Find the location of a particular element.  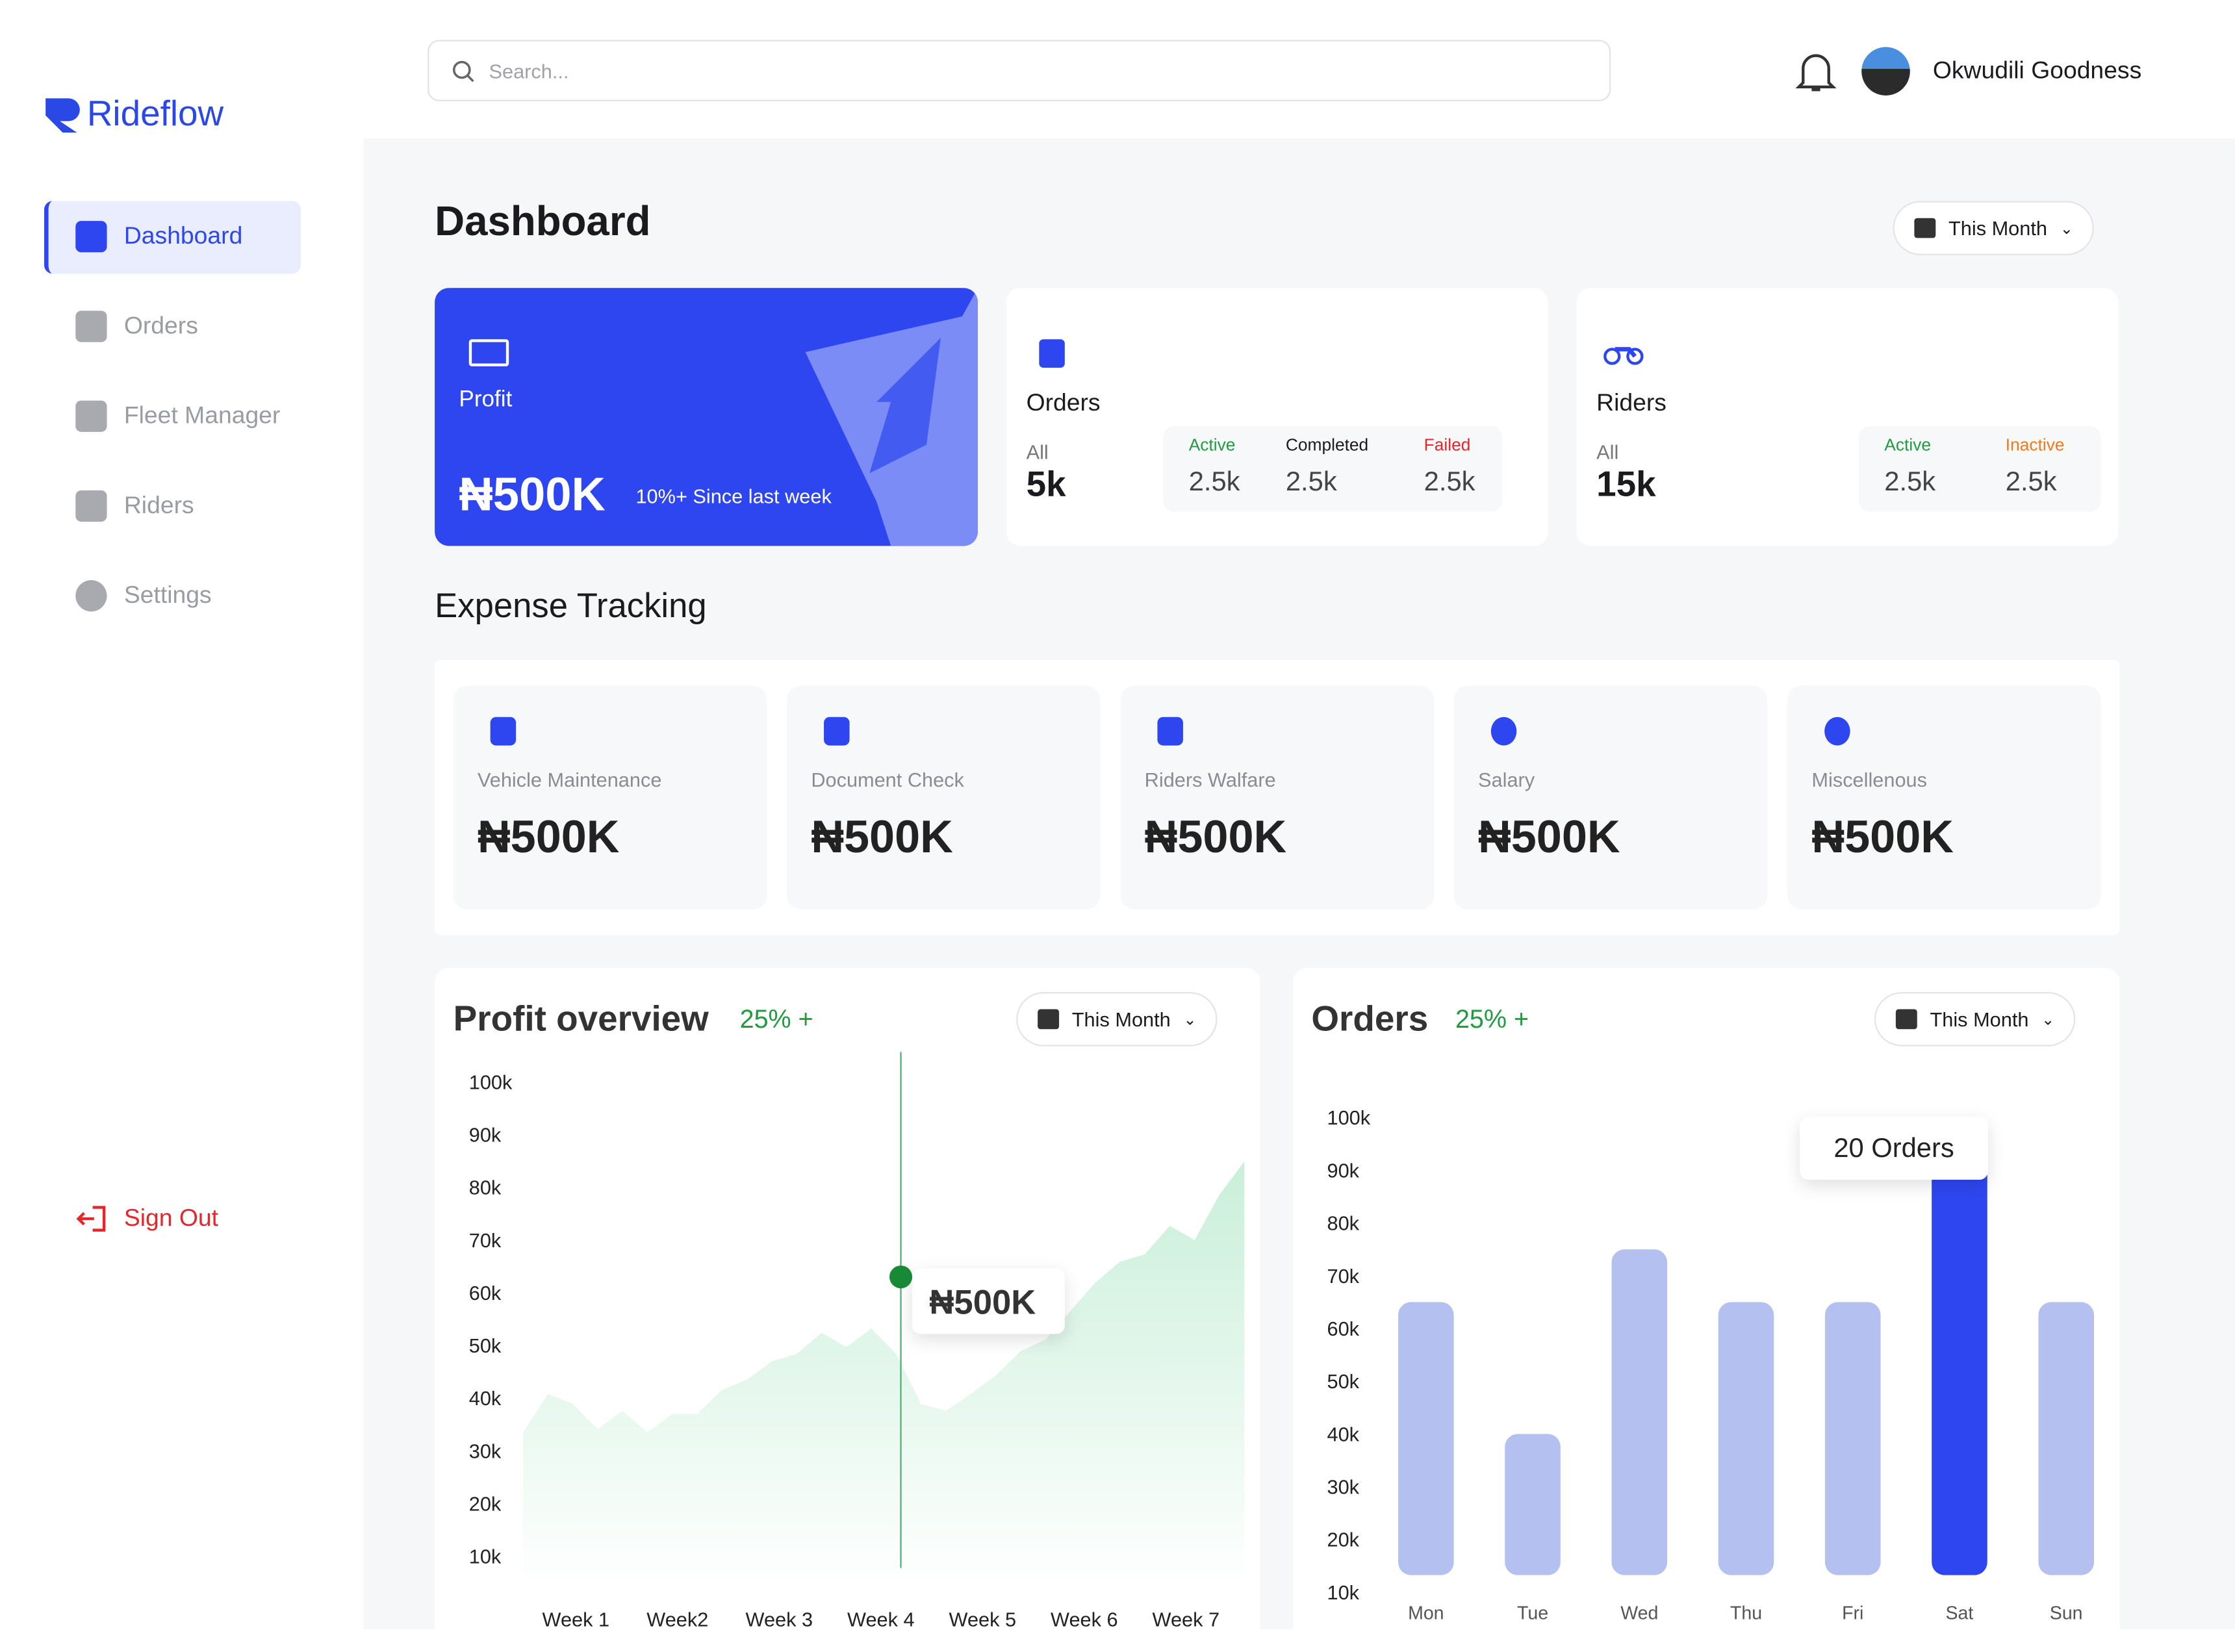

brand: Rideflow is located at coordinates (133, 115).